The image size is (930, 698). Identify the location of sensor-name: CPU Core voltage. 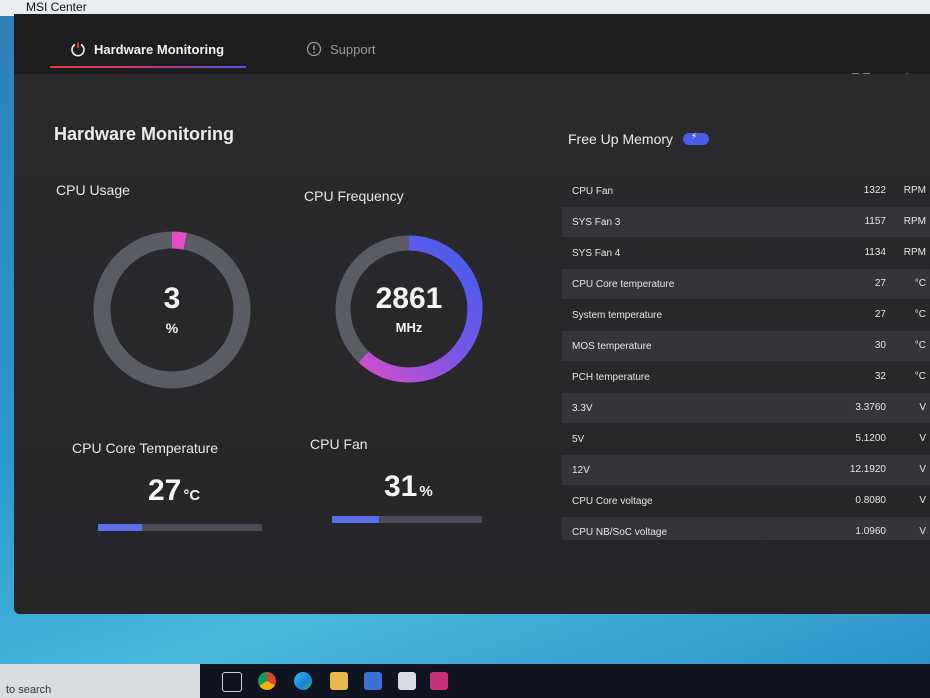
(612, 501).